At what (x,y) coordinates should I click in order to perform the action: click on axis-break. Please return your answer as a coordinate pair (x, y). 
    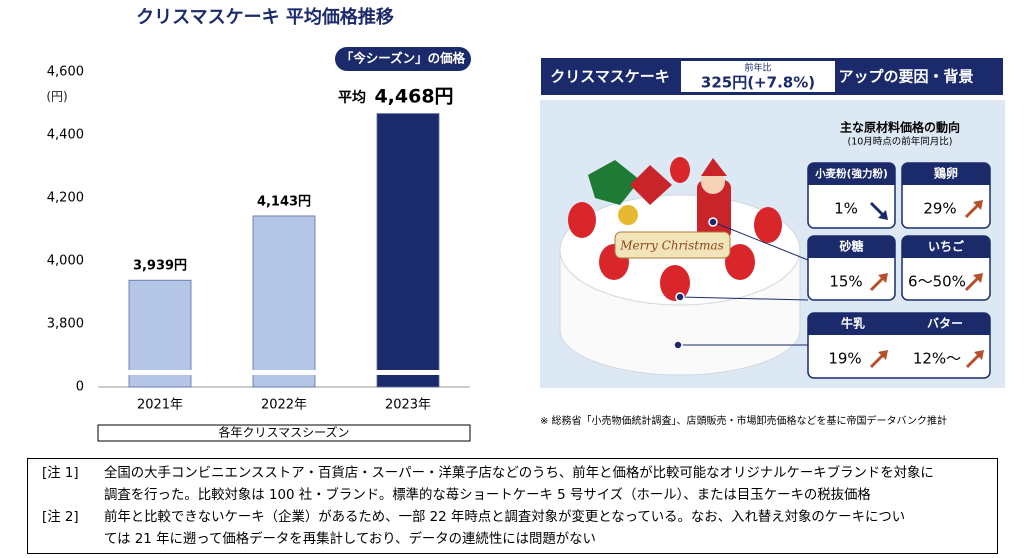
    Looking at the image, I should click on (284, 372).